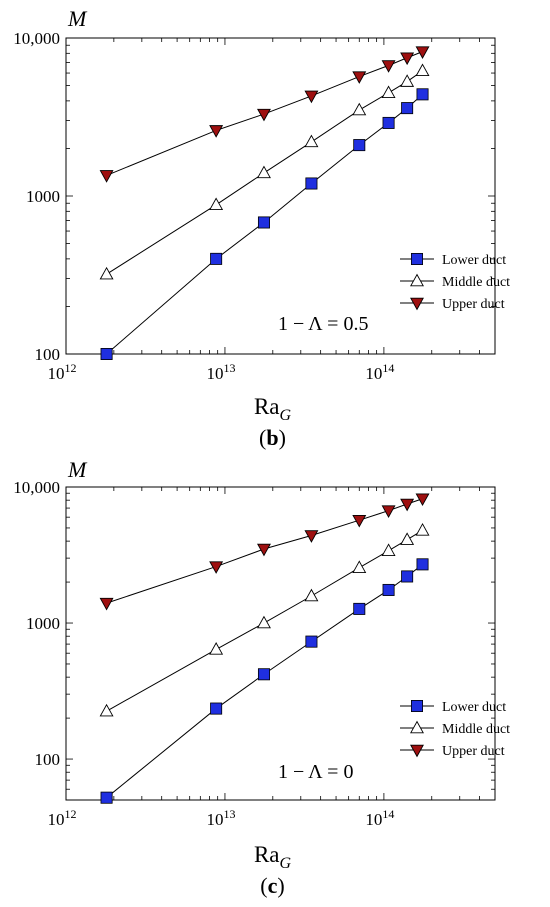 The width and height of the screenshot is (550, 907). What do you see at coordinates (272, 885) in the screenshot?
I see `panel-label: (c)` at bounding box center [272, 885].